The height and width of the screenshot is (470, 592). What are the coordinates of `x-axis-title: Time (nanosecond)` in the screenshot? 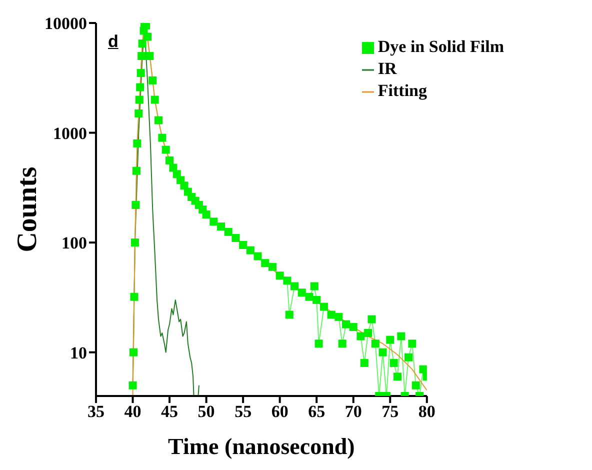 It's located at (261, 446).